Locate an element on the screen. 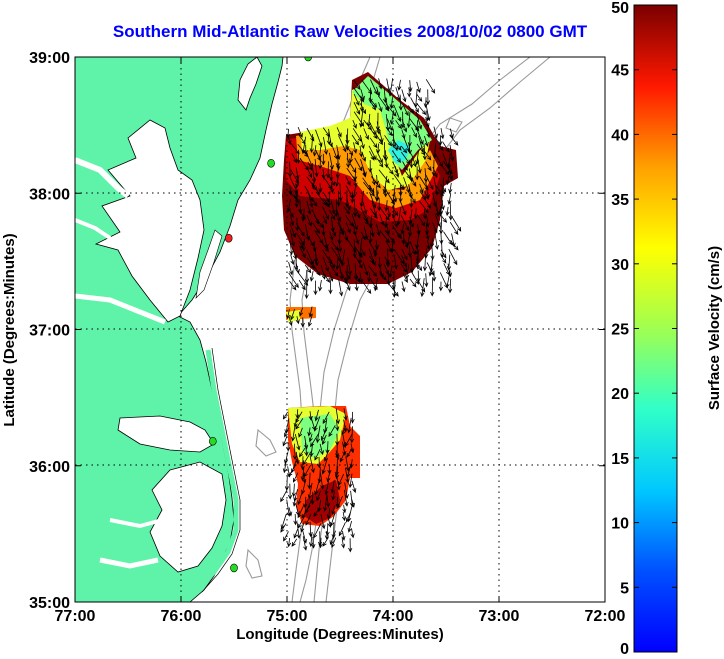  colorbar-ticks: 0 5 10 15 20 25 30 35 40 45 50 is located at coordinates (644, 329).